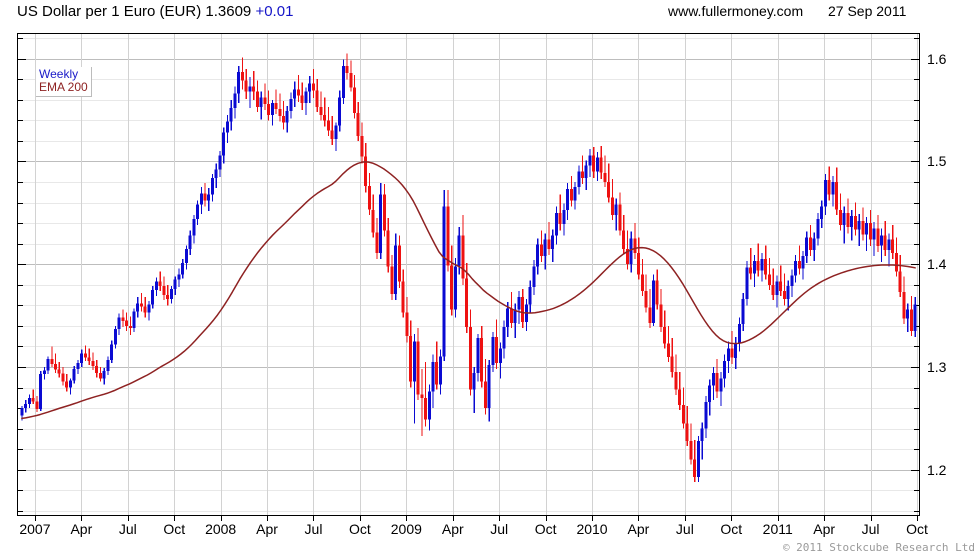 The width and height of the screenshot is (980, 560). Describe the element at coordinates (468, 59) in the screenshot. I see `gridline-major` at that location.